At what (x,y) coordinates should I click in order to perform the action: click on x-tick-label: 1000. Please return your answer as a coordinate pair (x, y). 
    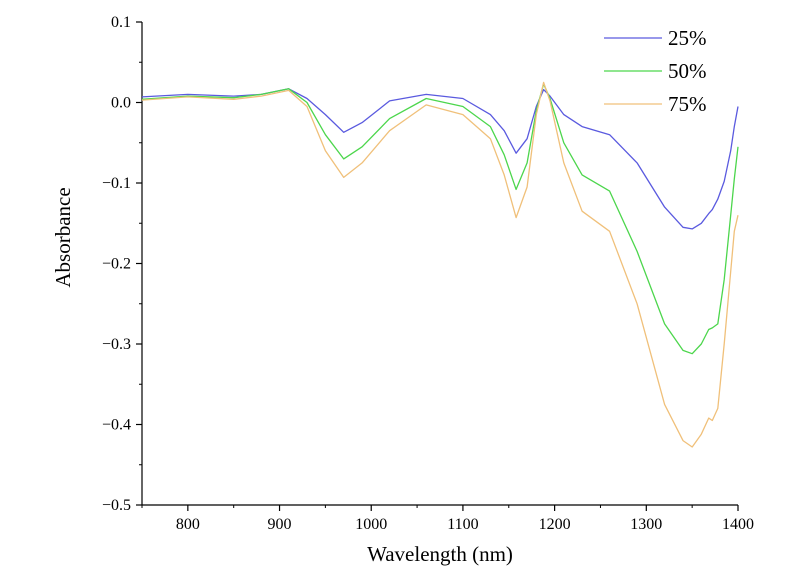
    Looking at the image, I should click on (371, 524).